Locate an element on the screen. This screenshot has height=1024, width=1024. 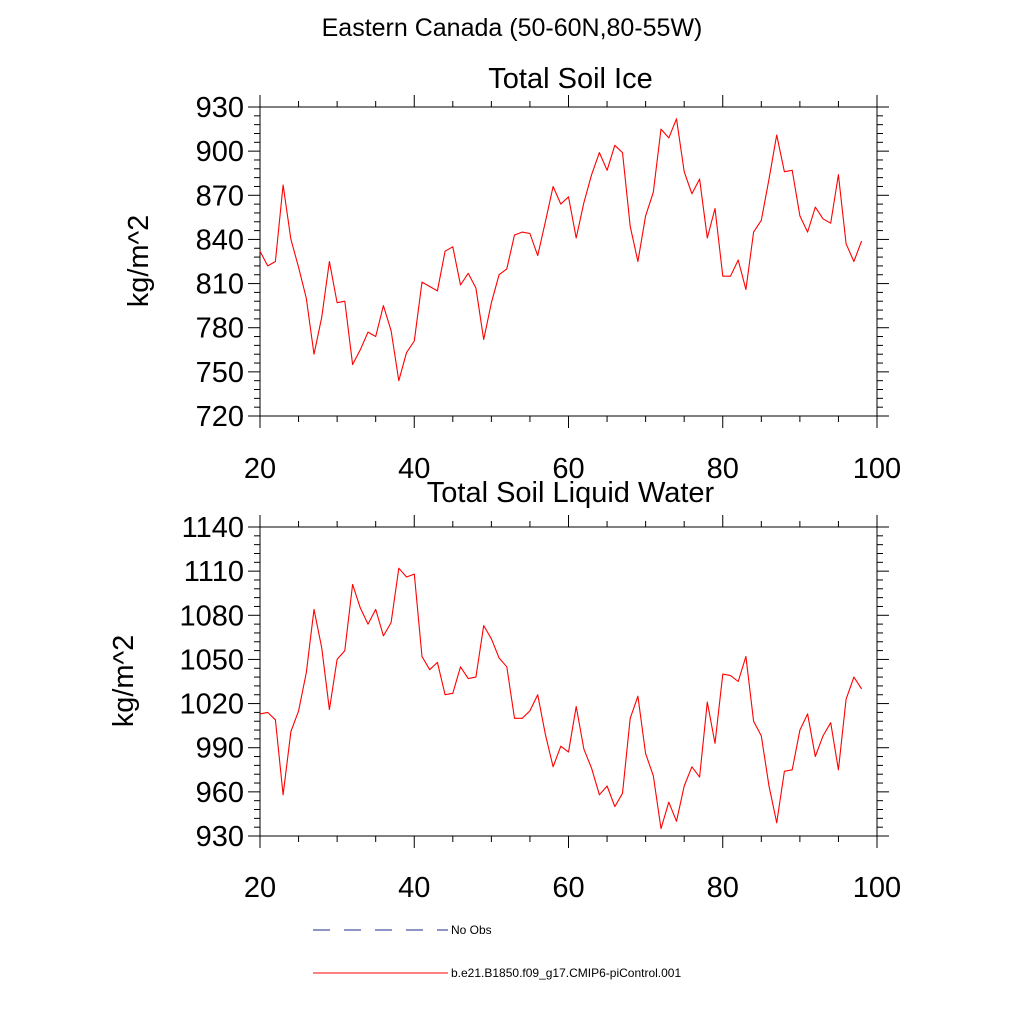
y-tick-label: 1050 is located at coordinates (211, 660).